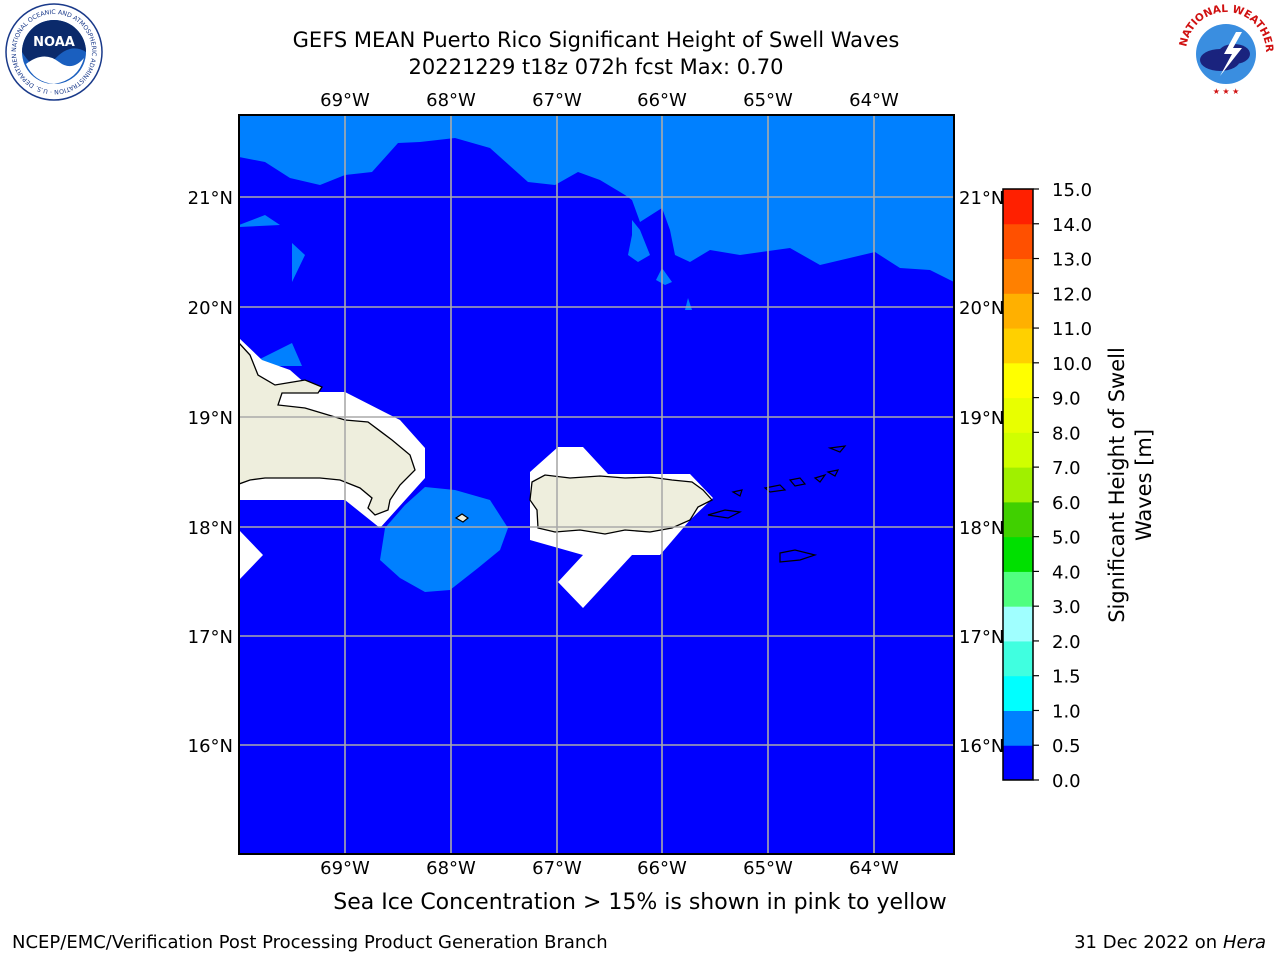 The image size is (1280, 960). I want to click on lon-label-top: 65°W, so click(768, 100).